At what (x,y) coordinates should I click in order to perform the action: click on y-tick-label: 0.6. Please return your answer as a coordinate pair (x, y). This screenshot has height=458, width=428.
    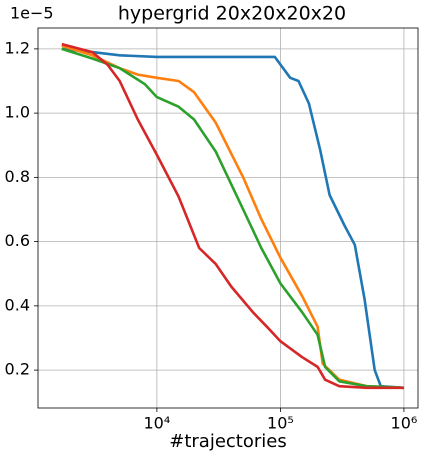
    Looking at the image, I should click on (17, 240).